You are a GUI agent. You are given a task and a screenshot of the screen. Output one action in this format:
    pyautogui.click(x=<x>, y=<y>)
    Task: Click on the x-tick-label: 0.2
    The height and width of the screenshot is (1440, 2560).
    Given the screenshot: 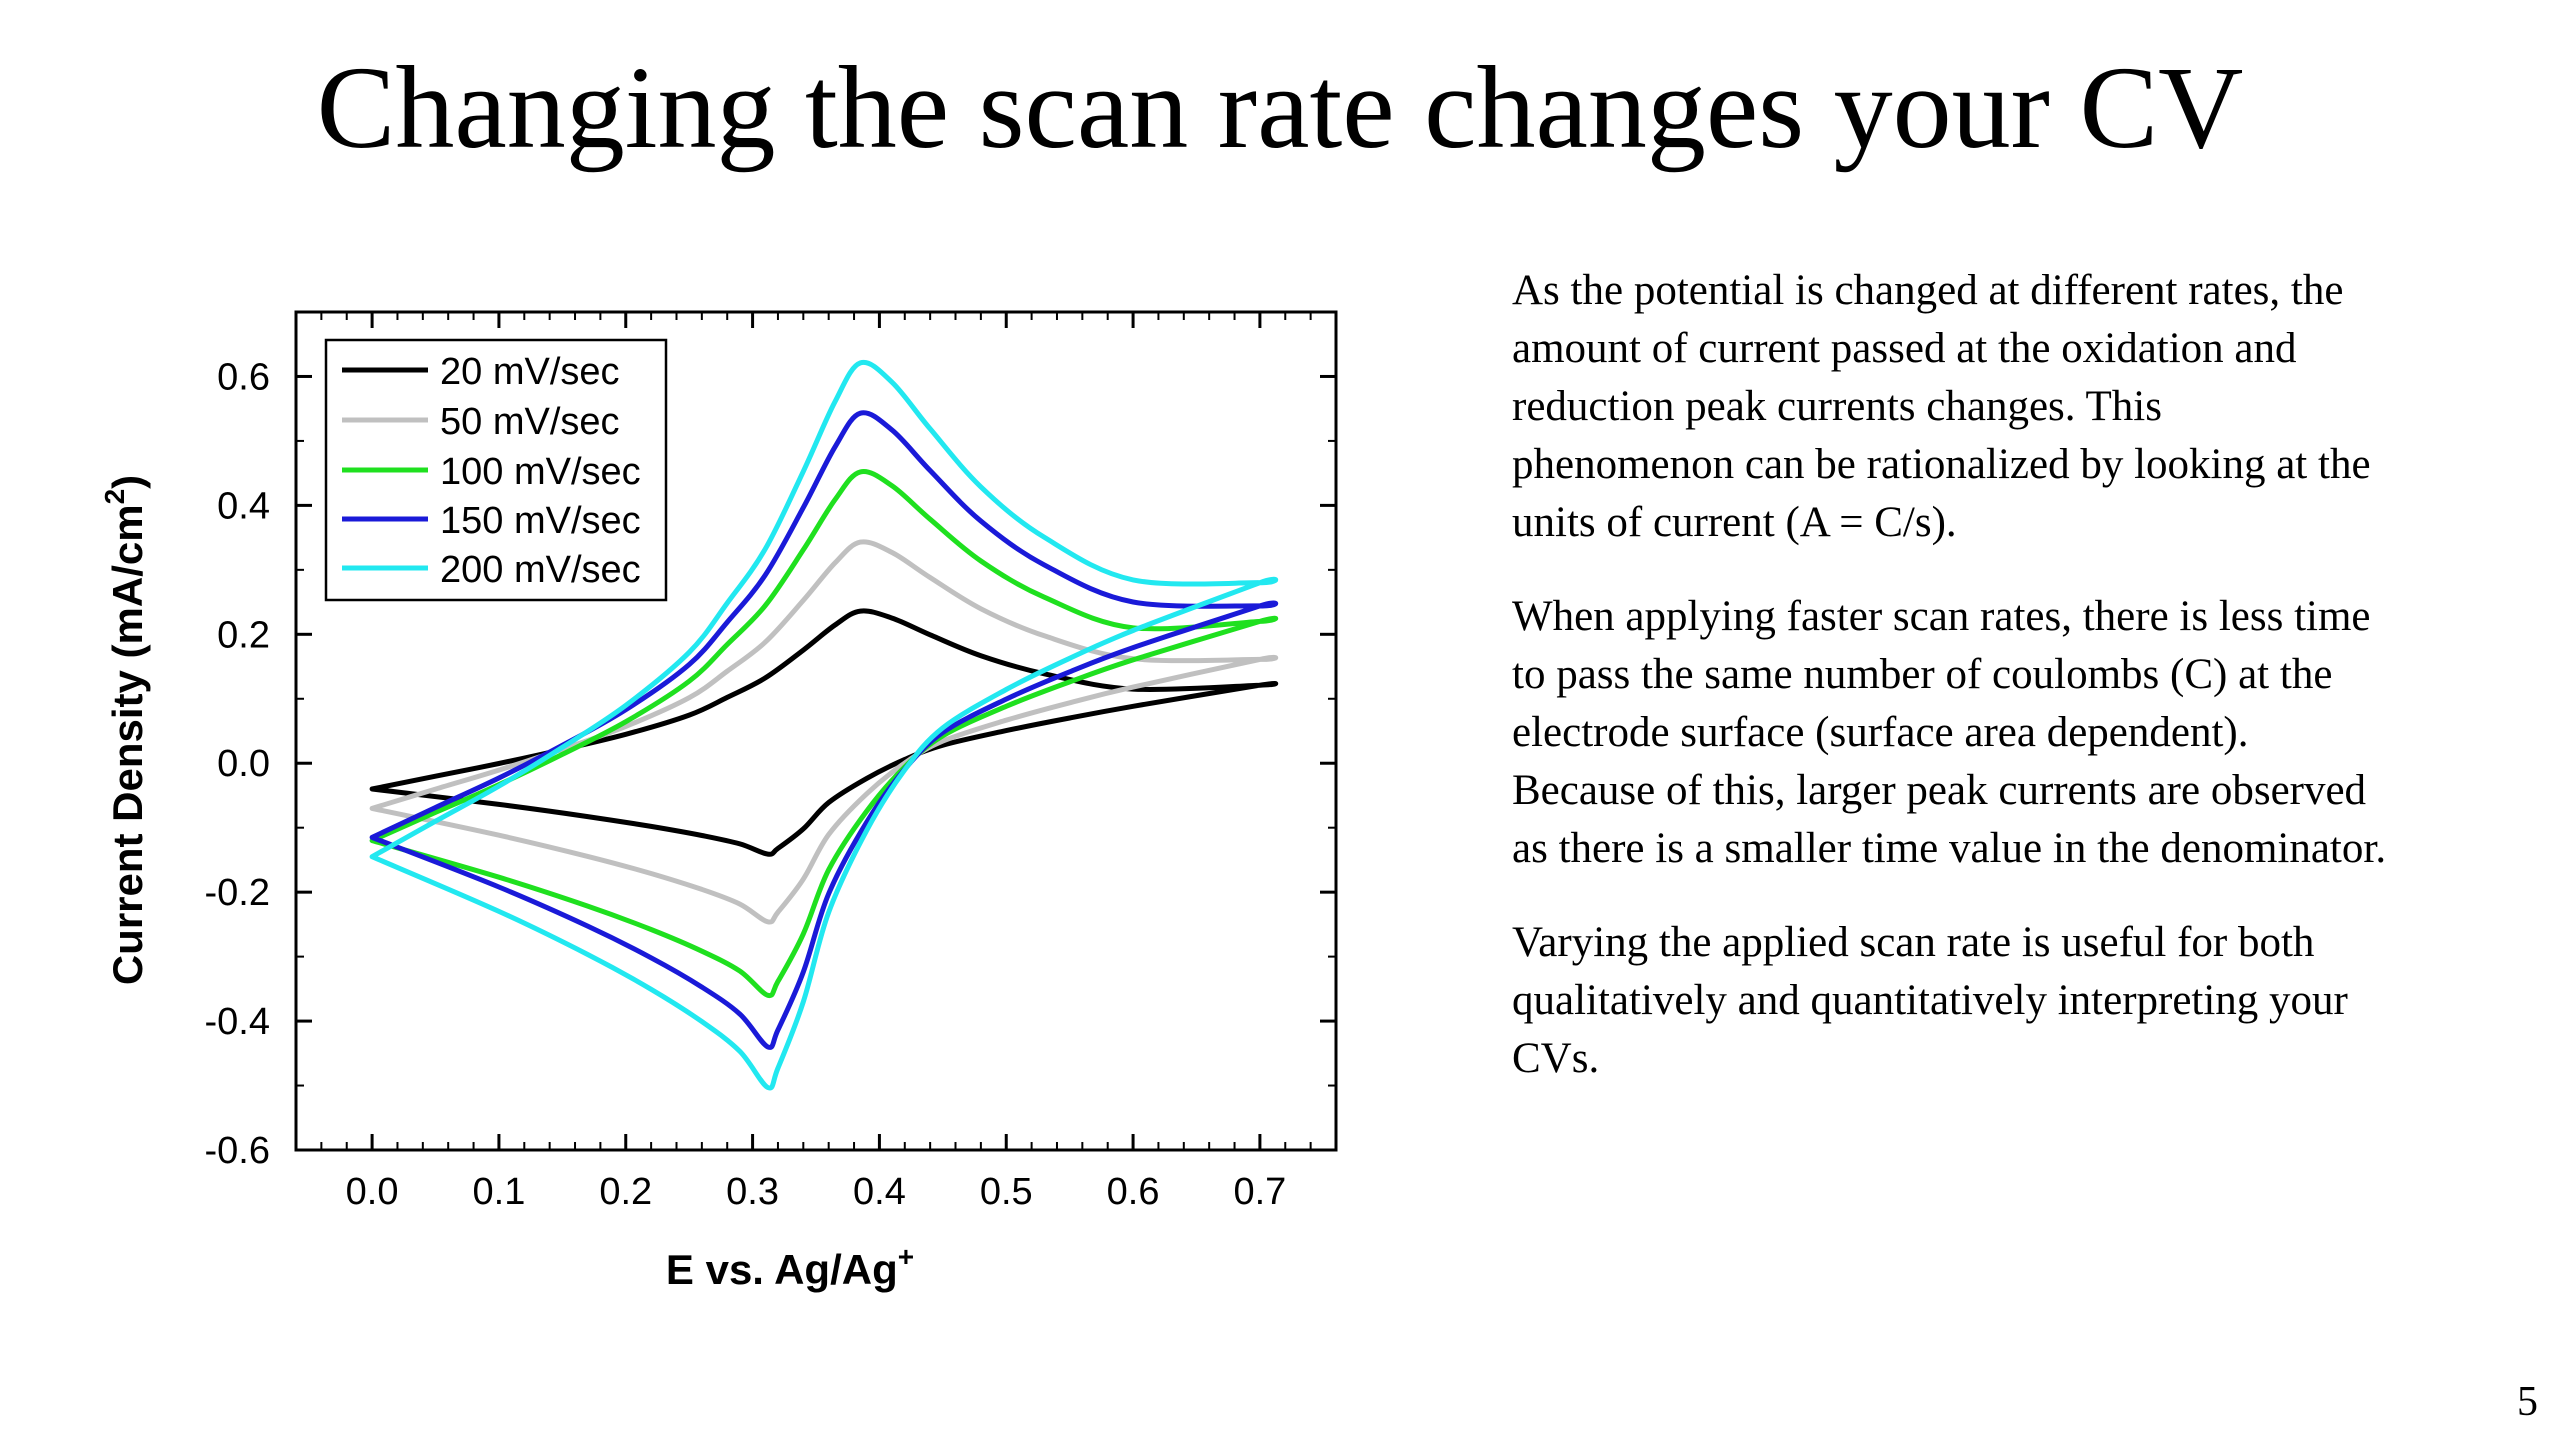 What is the action you would take?
    pyautogui.click(x=625, y=1192)
    